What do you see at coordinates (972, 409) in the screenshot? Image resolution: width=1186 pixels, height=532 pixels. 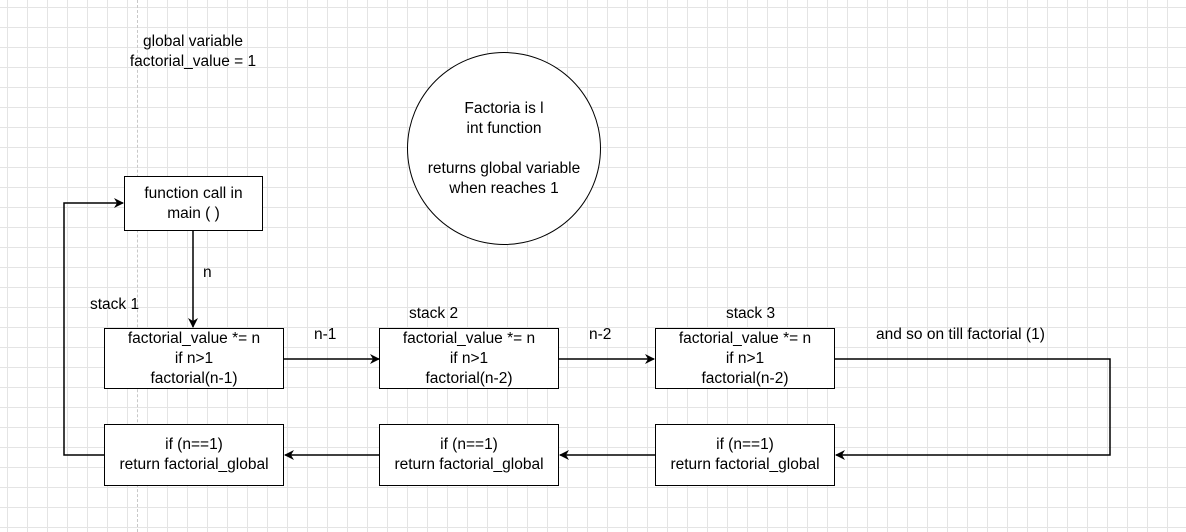 I see `arrow-stack3-to-return3` at bounding box center [972, 409].